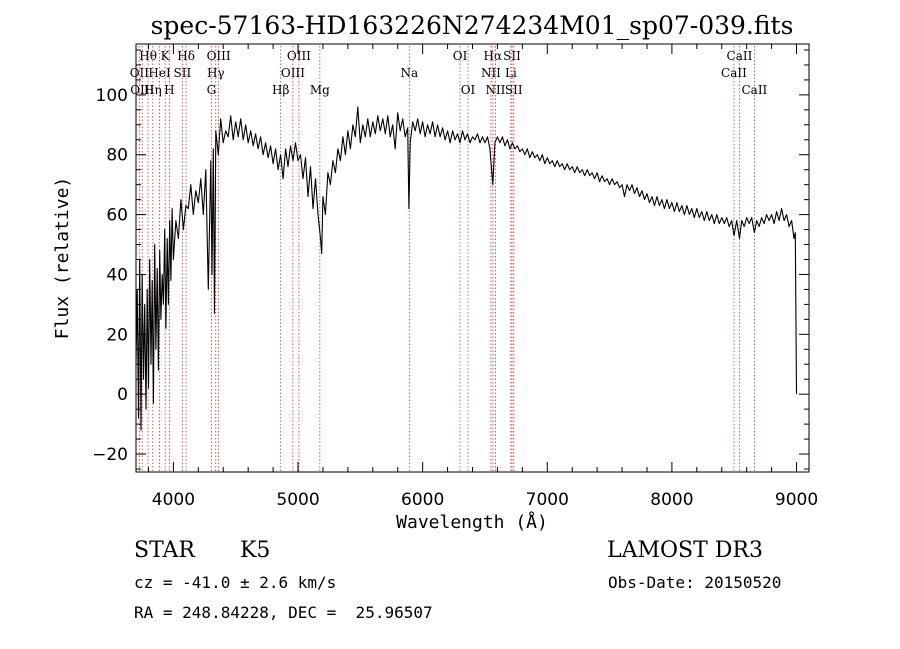  Describe the element at coordinates (164, 550) in the screenshot. I see `object-class: STAR` at that location.